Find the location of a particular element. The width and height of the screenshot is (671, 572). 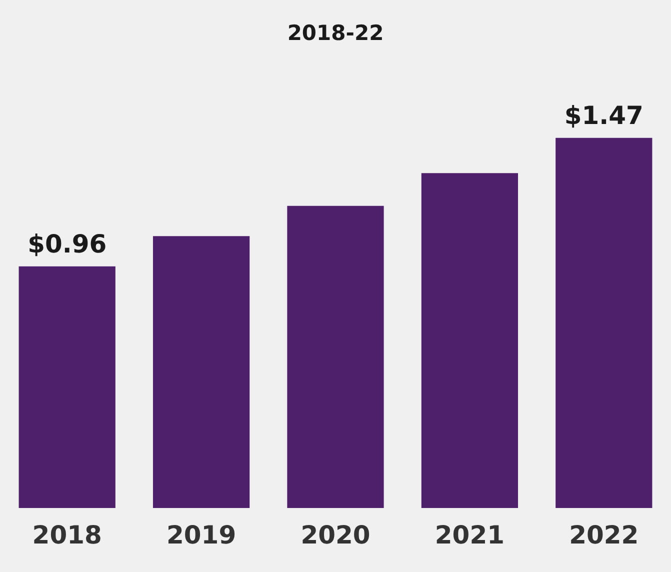

data-label: $1.47 is located at coordinates (604, 115).